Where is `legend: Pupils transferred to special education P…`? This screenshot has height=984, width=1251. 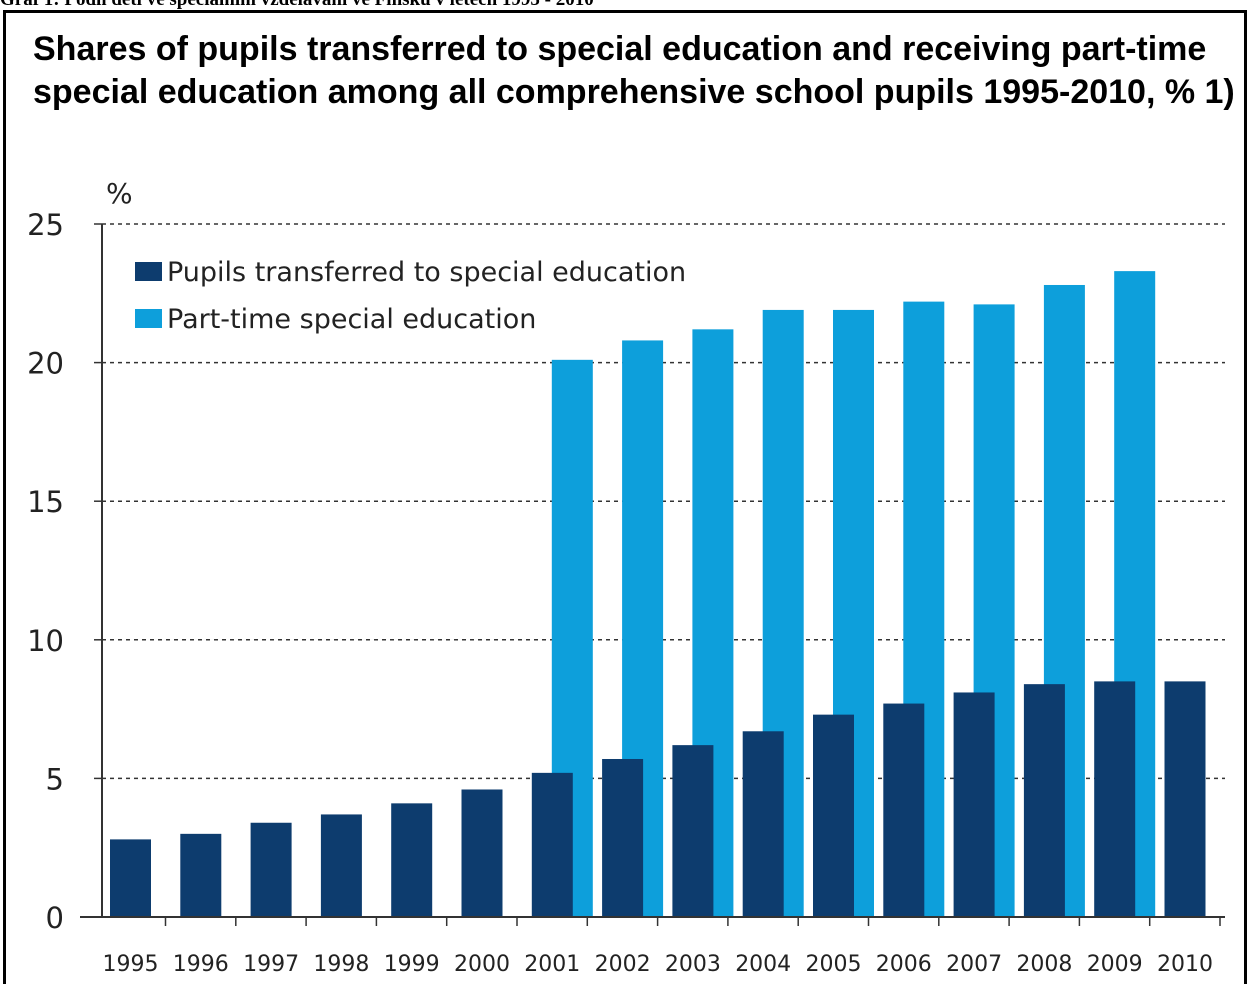
legend: Pupils transferred to special education P… is located at coordinates (410, 296).